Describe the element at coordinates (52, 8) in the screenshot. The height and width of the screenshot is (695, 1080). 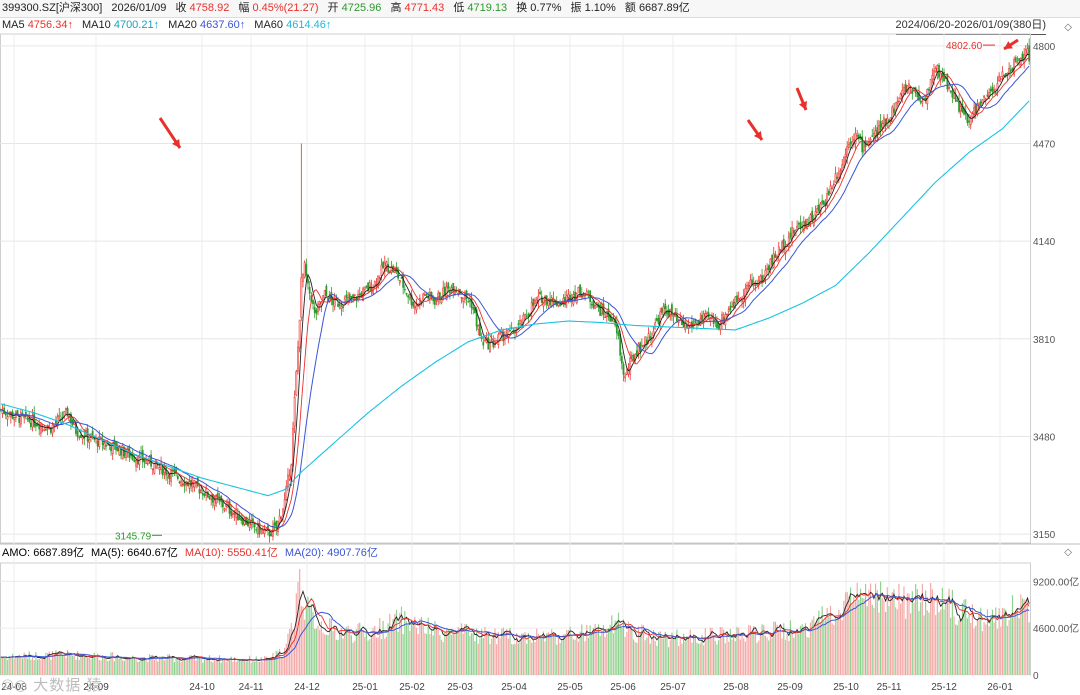
I see `index-code: 399300.SZ[沪深300]` at that location.